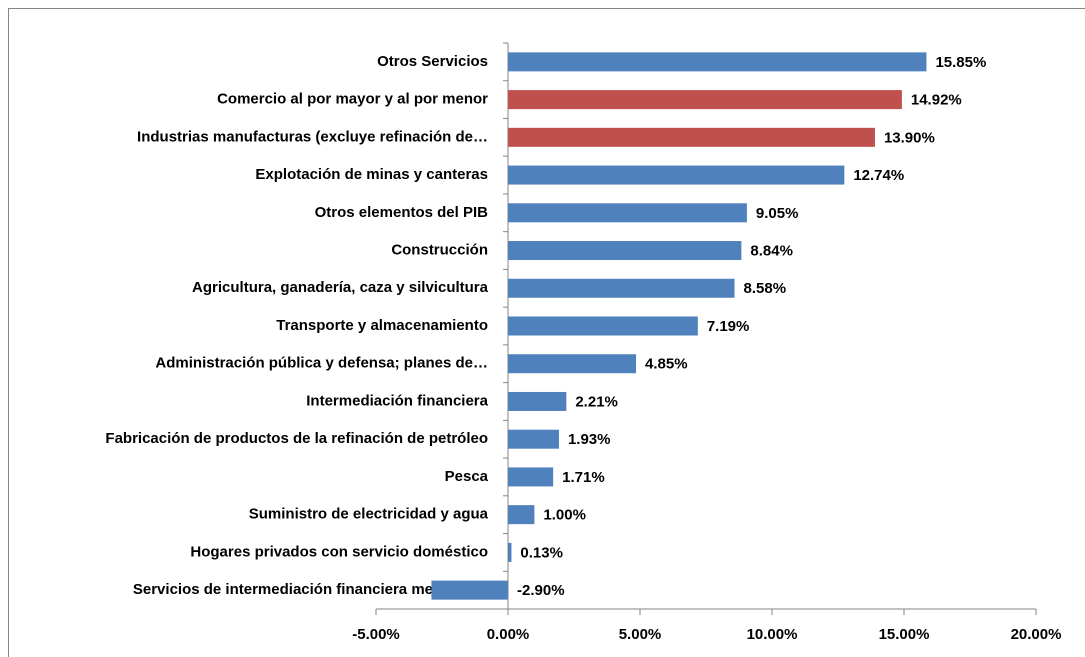 Image resolution: width=1085 pixels, height=657 pixels. Describe the element at coordinates (1036, 634) in the screenshot. I see `x-tick-label: 20.00%` at that location.